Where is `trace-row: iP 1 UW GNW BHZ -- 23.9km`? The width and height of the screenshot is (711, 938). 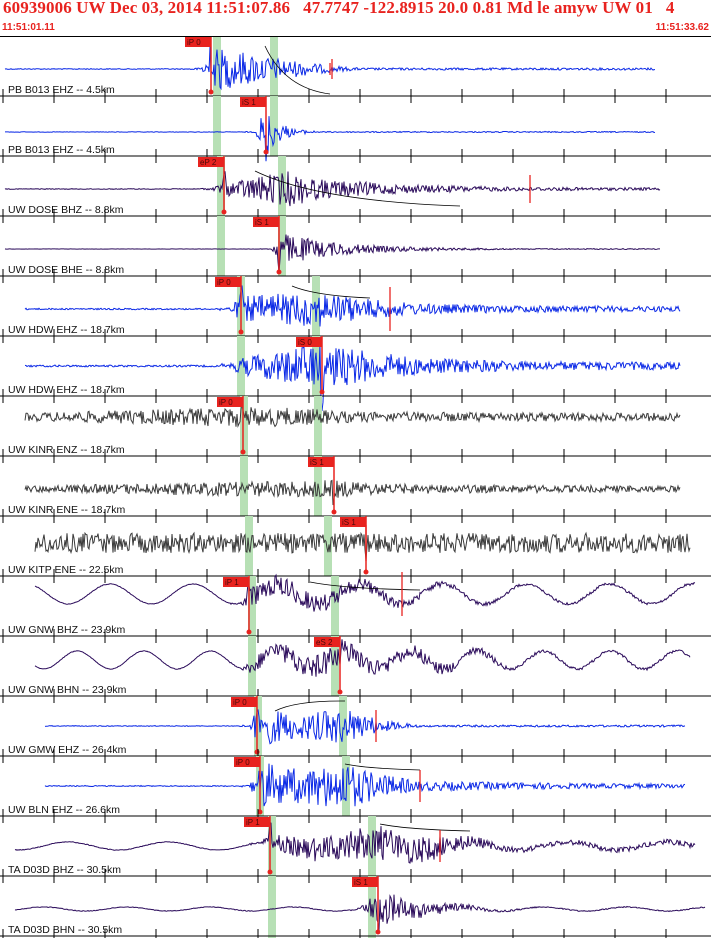 trace-row: iP 1 UW GNW BHZ -- 23.9km is located at coordinates (355, 607).